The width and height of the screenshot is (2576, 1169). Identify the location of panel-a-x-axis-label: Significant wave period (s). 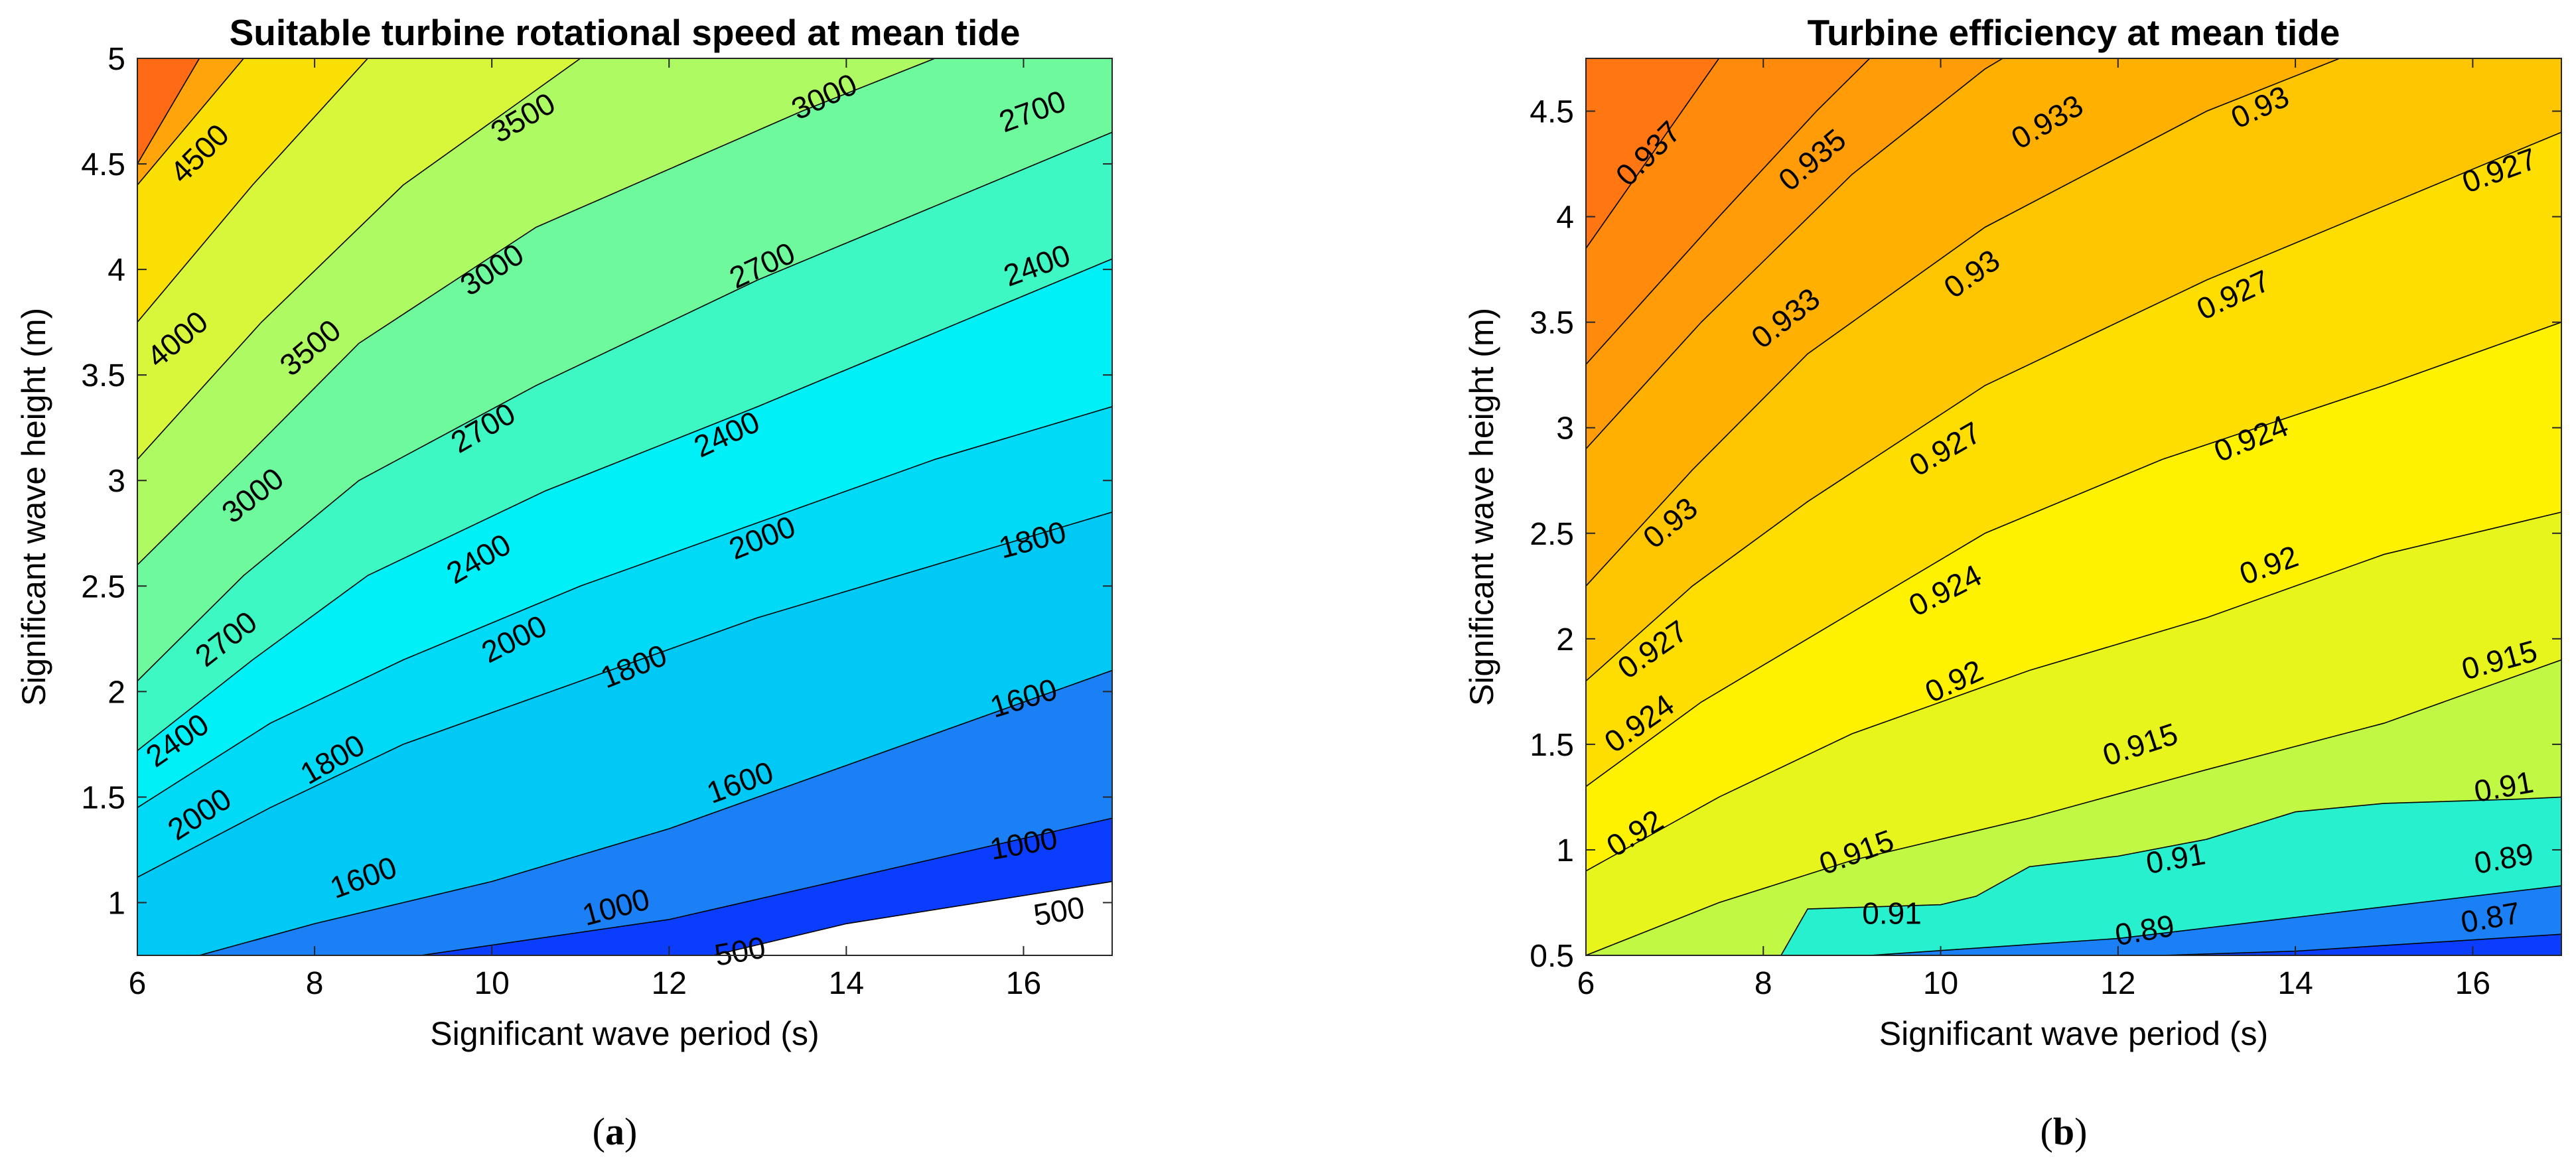
(625, 1033).